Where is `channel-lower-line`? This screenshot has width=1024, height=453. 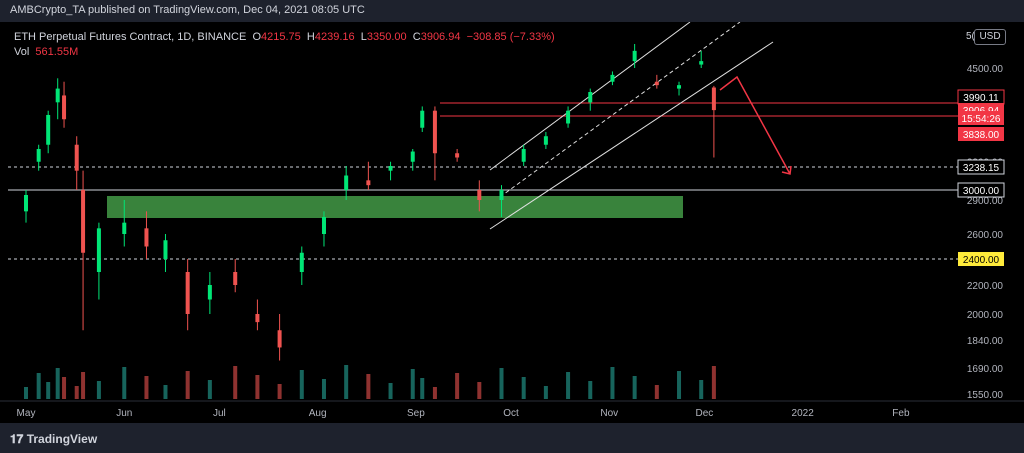 channel-lower-line is located at coordinates (631, 135).